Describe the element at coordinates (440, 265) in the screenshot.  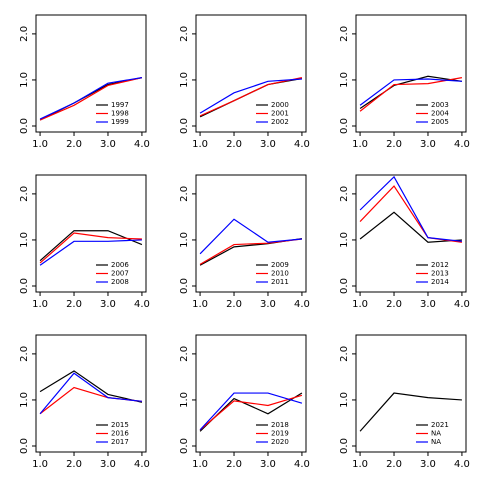
I see `legend-label: 2012` at that location.